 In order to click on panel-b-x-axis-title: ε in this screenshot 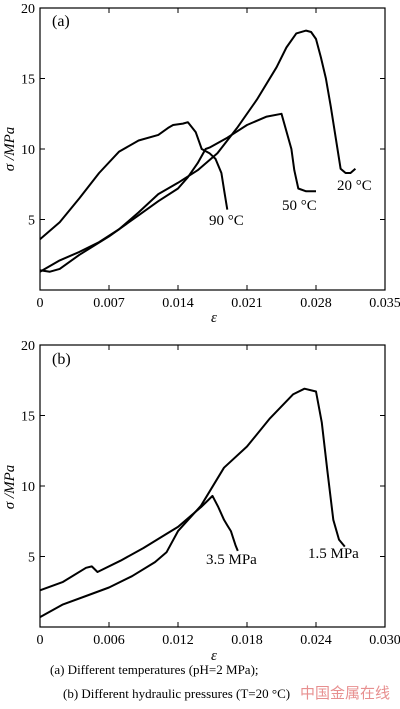, I will do `click(214, 656)`.